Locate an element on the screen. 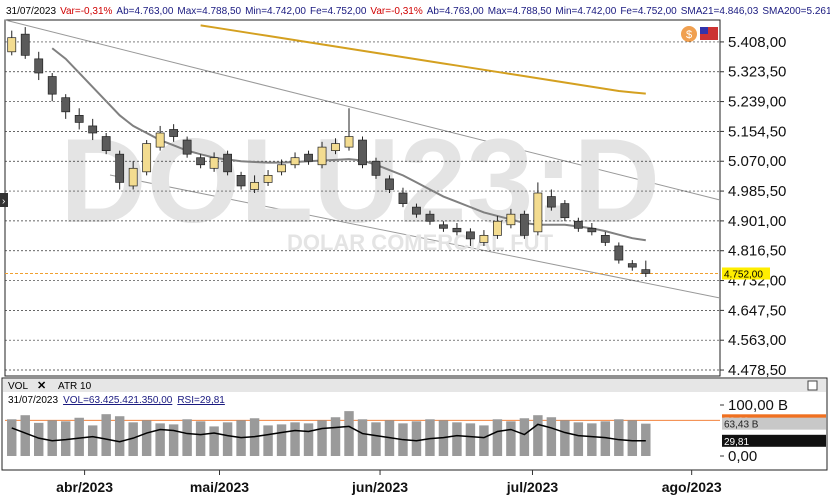 Image resolution: width=830 pixels, height=503 pixels. header-value: Var=-0,31% is located at coordinates (86, 11).